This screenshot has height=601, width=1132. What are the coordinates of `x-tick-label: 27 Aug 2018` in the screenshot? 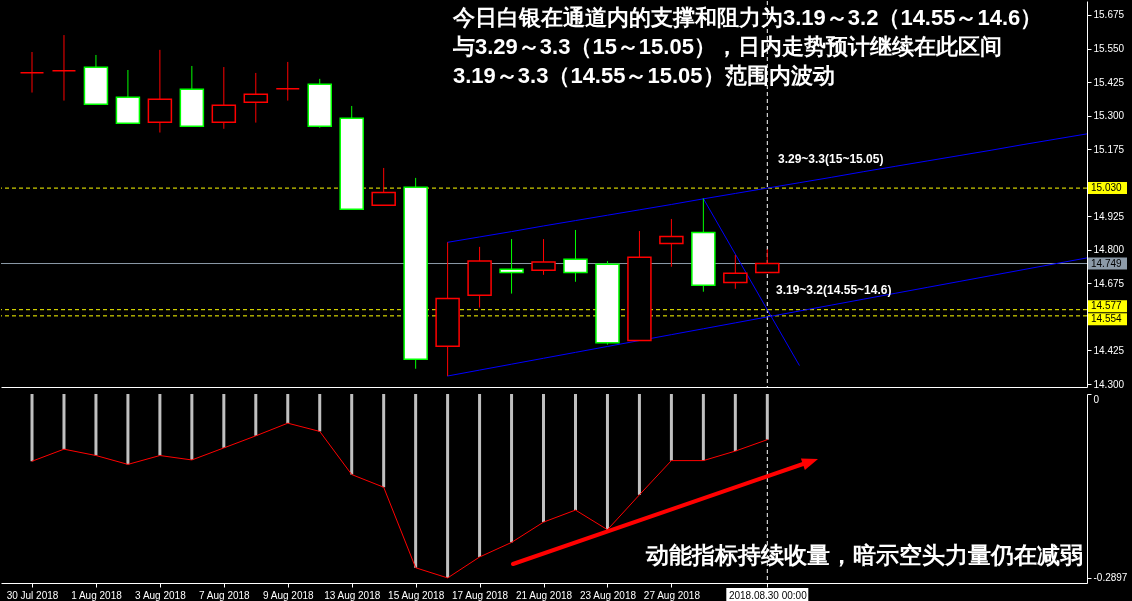 It's located at (672, 595).